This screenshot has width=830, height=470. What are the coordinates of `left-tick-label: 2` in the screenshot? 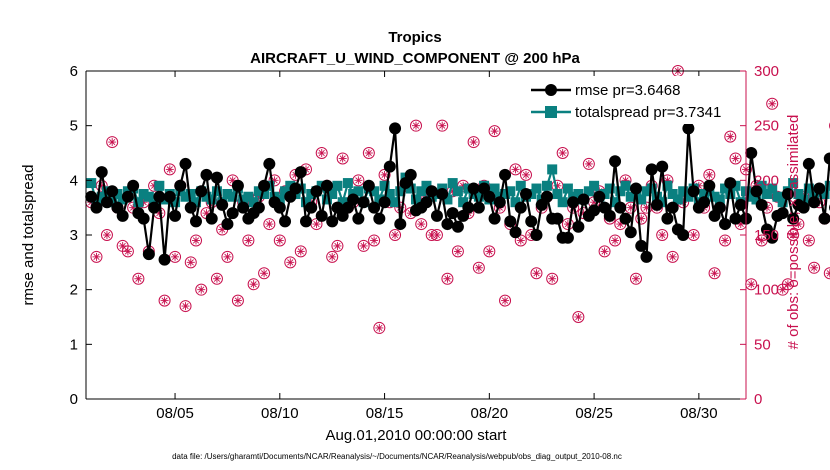 It's located at (74, 290).